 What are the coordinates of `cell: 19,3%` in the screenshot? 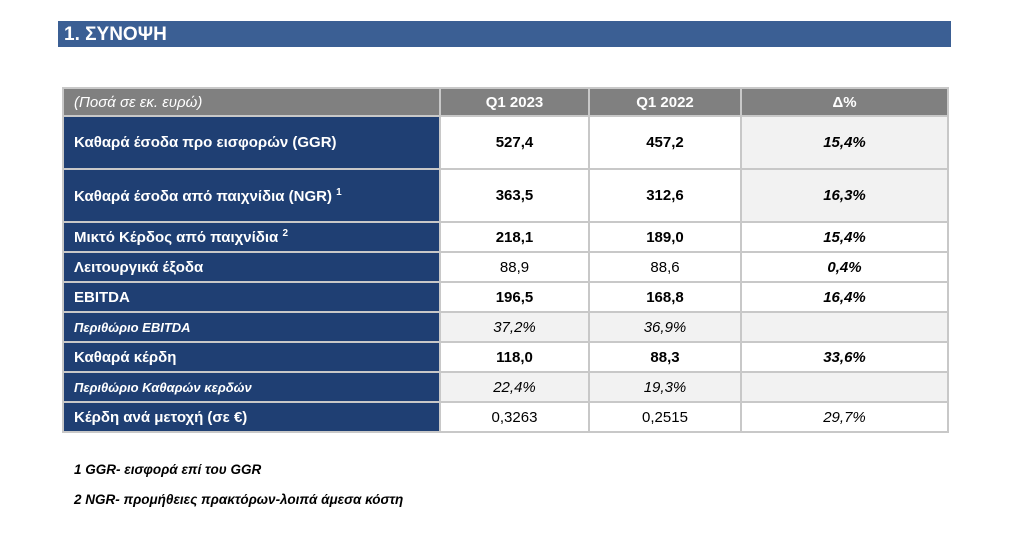 It's located at (665, 387).